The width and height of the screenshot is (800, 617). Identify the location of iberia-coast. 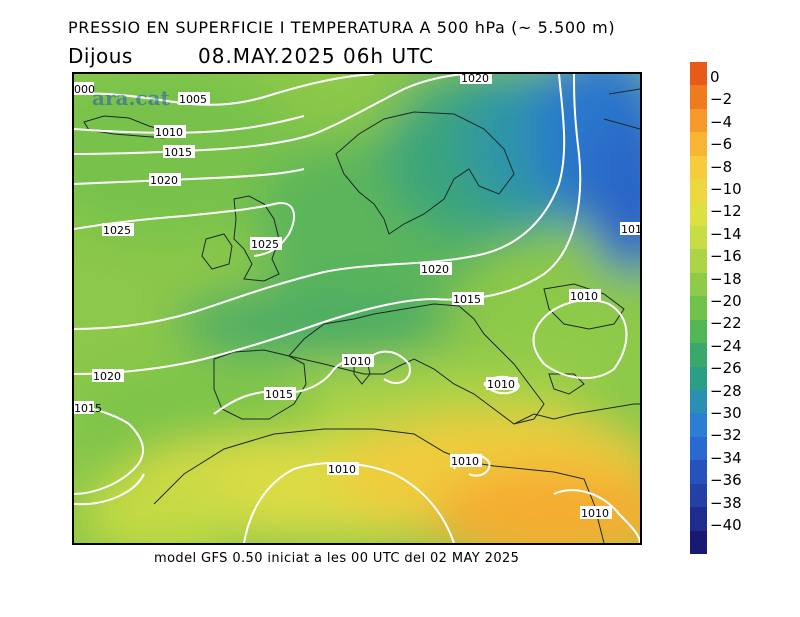
(260, 384).